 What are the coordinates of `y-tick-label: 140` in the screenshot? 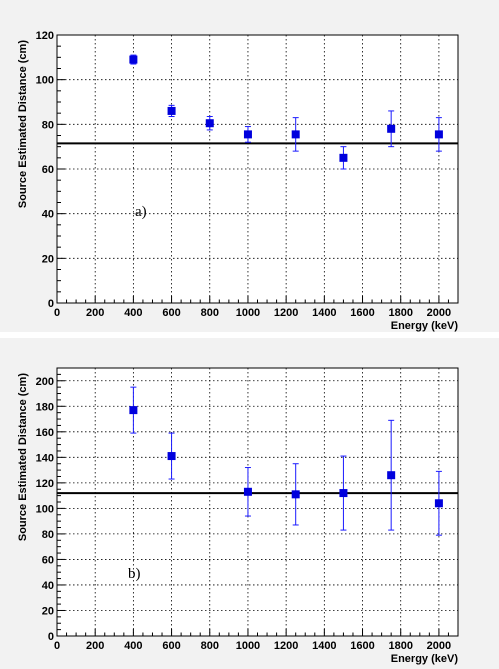 It's located at (45, 458).